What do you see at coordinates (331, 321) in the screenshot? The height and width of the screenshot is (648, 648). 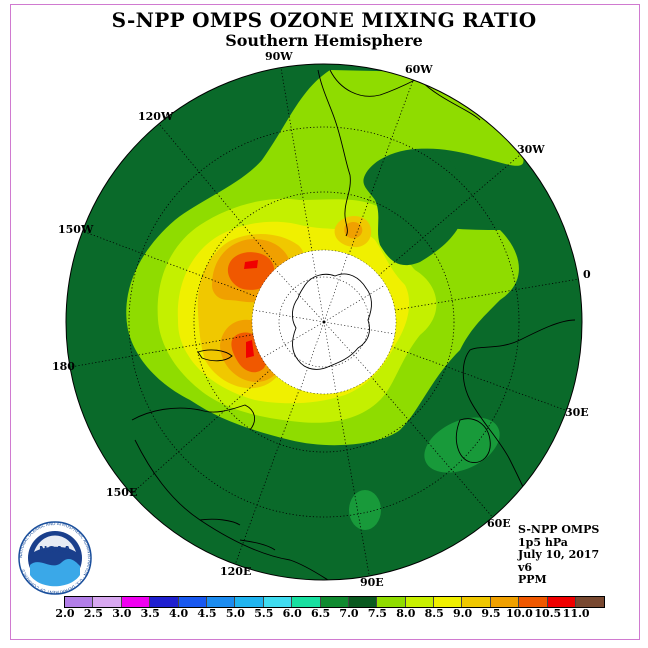 I see `antarctica-outline` at bounding box center [331, 321].